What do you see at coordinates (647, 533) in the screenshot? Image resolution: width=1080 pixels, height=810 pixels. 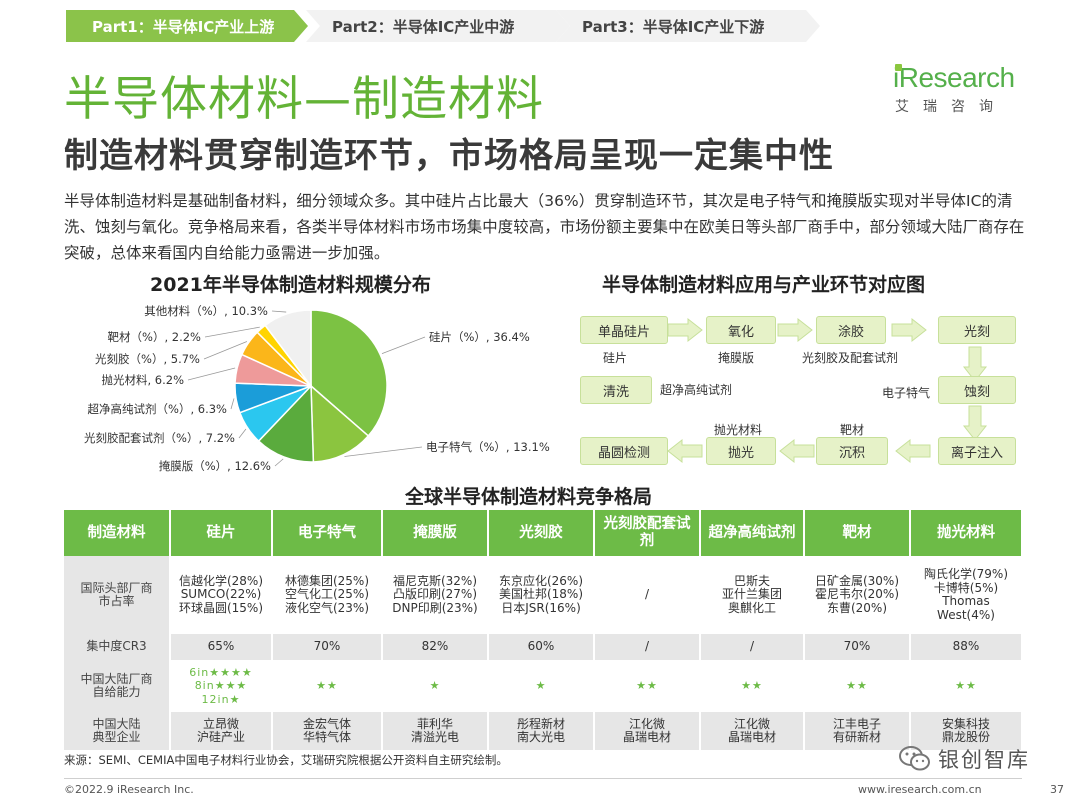 I see `table-header-cell: 光刻胶配套试剂` at bounding box center [647, 533].